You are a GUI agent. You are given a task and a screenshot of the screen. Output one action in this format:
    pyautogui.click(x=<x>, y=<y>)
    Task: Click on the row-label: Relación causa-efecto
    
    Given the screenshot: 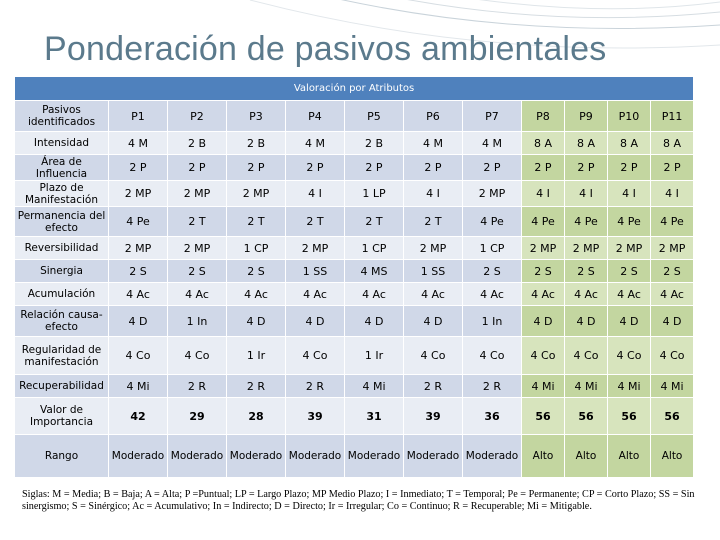 What is the action you would take?
    pyautogui.click(x=61, y=321)
    